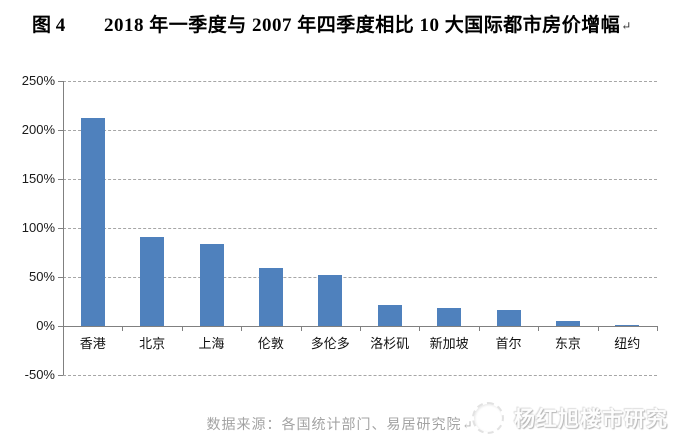 This screenshot has height=443, width=678. What do you see at coordinates (152, 343) in the screenshot?
I see `x-tick-label: 北京` at bounding box center [152, 343].